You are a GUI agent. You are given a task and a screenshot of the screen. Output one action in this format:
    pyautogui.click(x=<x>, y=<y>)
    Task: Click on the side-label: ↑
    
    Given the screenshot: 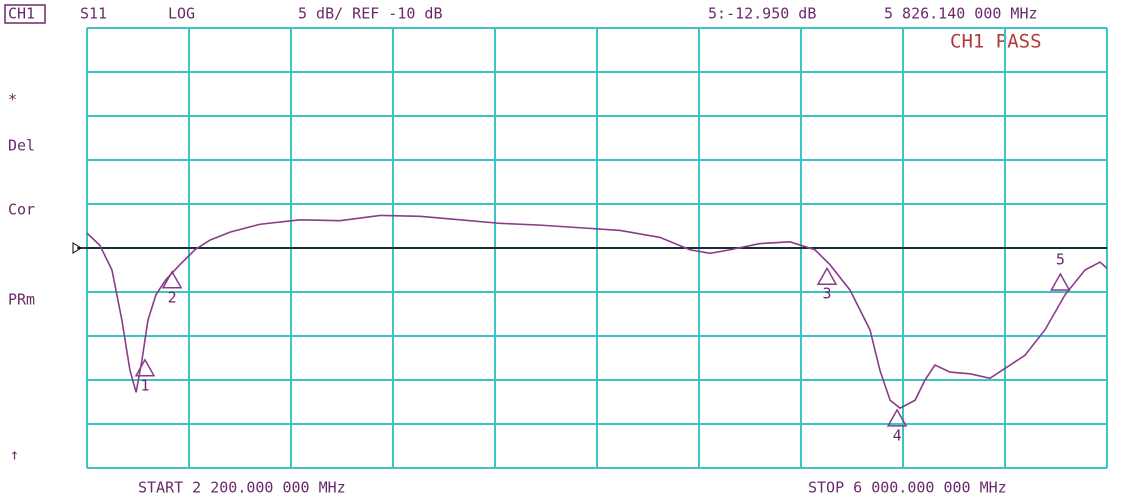 What is the action you would take?
    pyautogui.click(x=14, y=455)
    